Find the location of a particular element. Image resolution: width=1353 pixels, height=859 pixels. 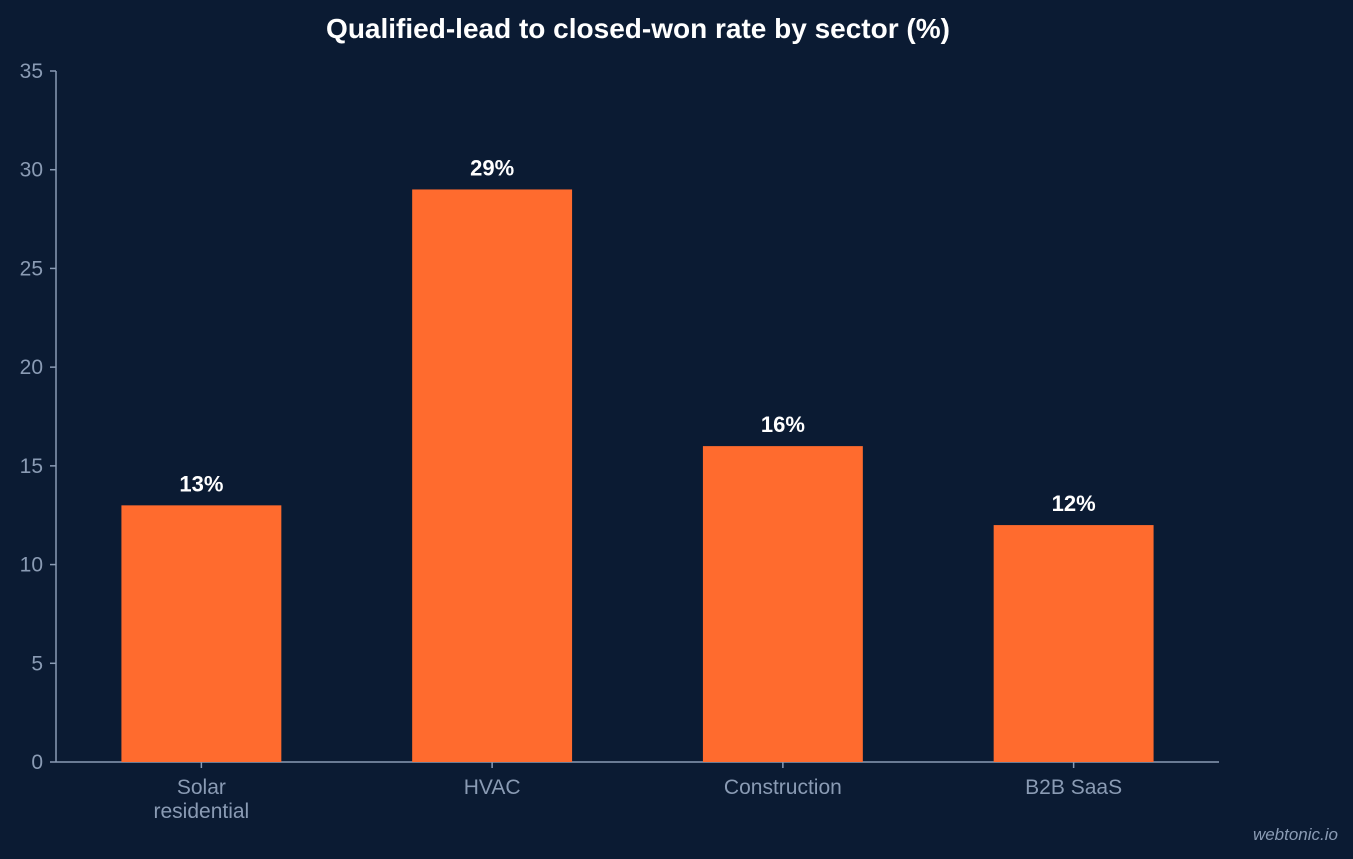

y-tick-label: 20 is located at coordinates (31, 367).